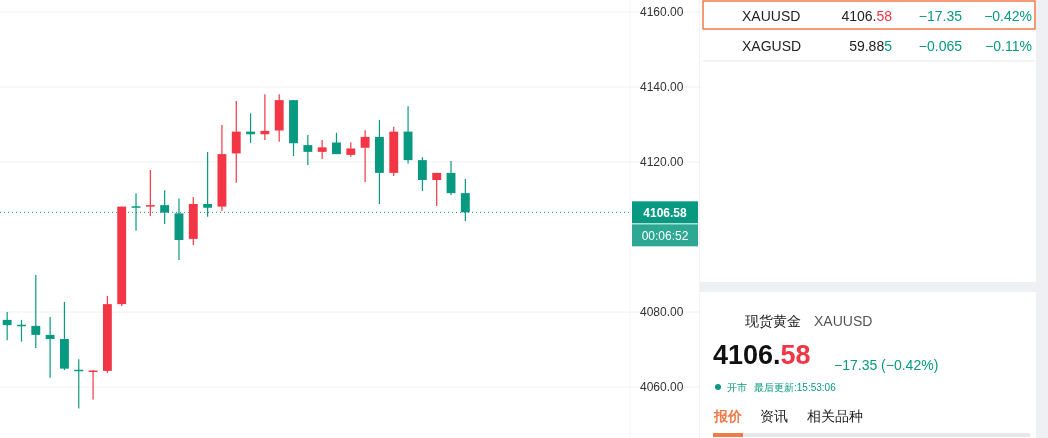 This screenshot has width=1048, height=438. Describe the element at coordinates (662, 162) in the screenshot. I see `y-tick-label: 4120.00` at that location.